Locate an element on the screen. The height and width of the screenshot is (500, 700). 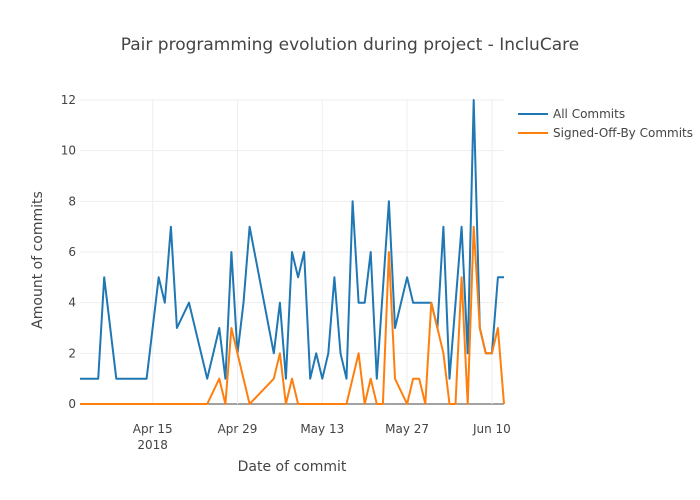
legend-item-signed-off-by-commits: Signed-Off-By Commits is located at coordinates (605, 133).